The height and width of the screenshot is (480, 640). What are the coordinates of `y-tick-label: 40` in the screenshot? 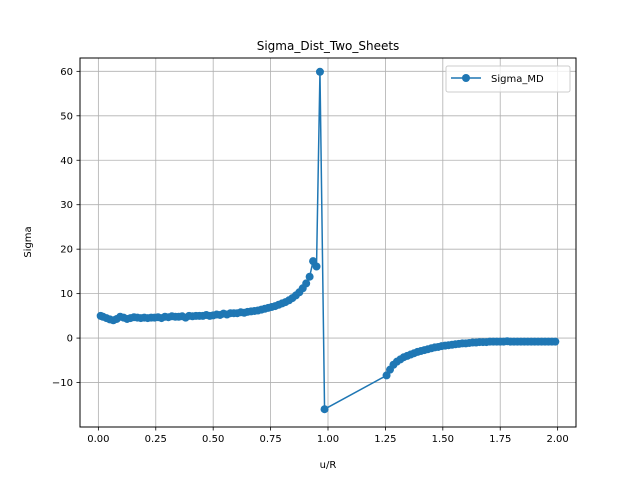 It's located at (66, 161).